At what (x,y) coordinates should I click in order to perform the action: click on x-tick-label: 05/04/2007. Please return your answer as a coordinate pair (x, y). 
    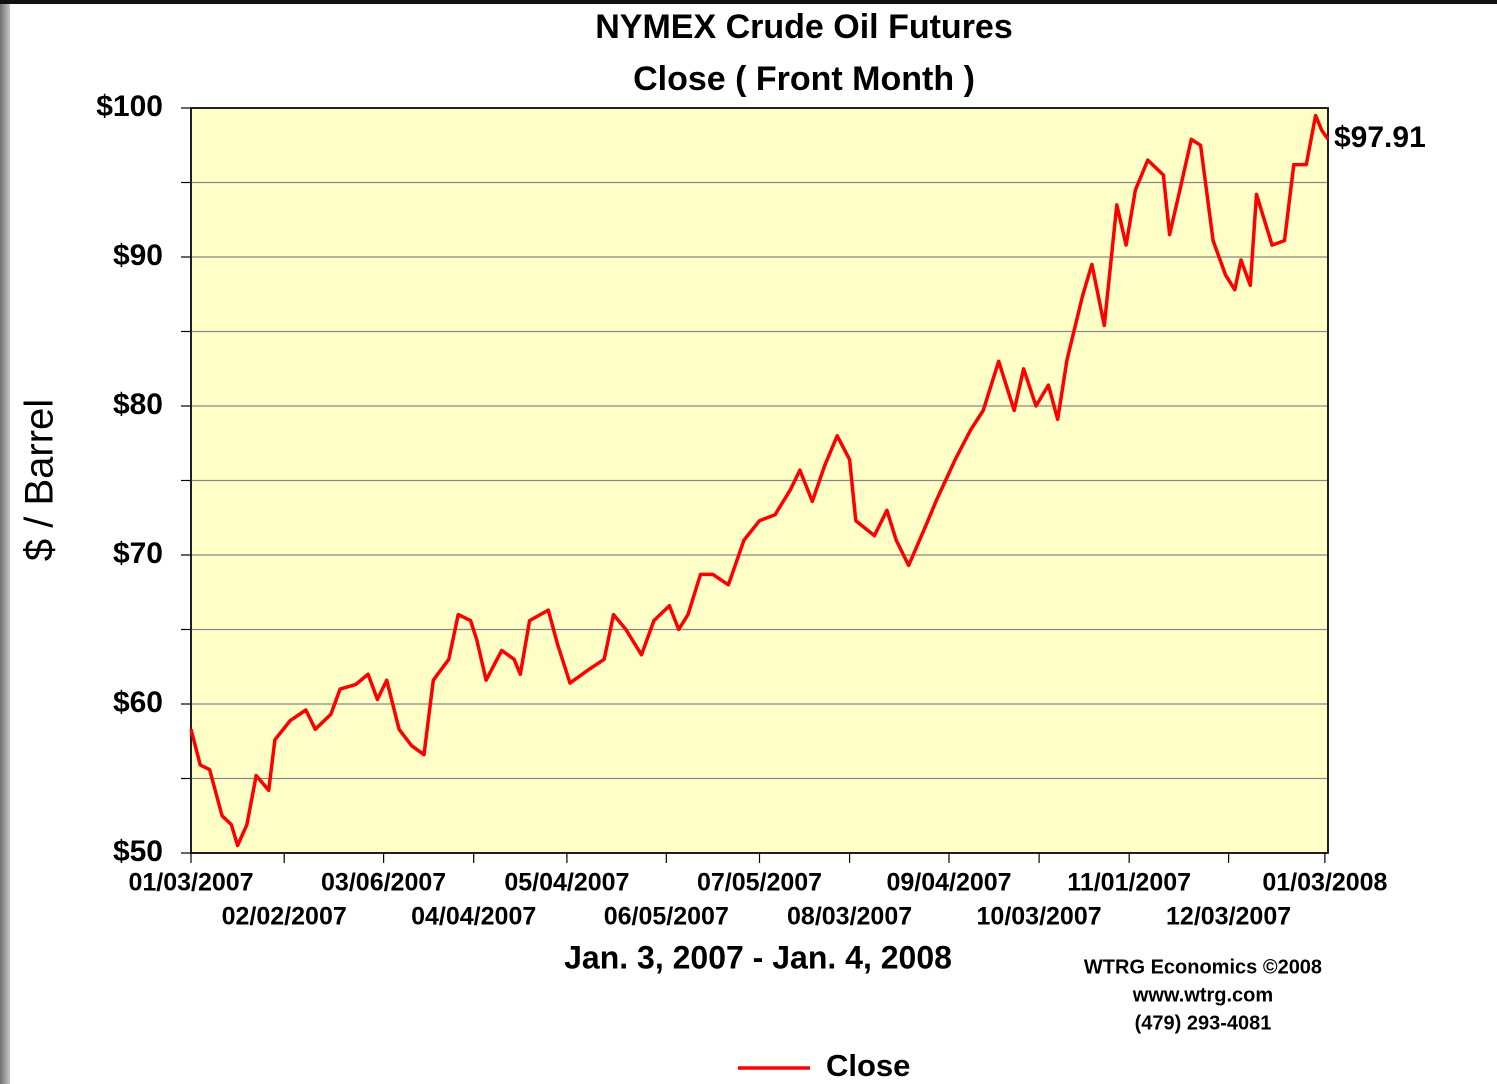
    Looking at the image, I should click on (566, 883).